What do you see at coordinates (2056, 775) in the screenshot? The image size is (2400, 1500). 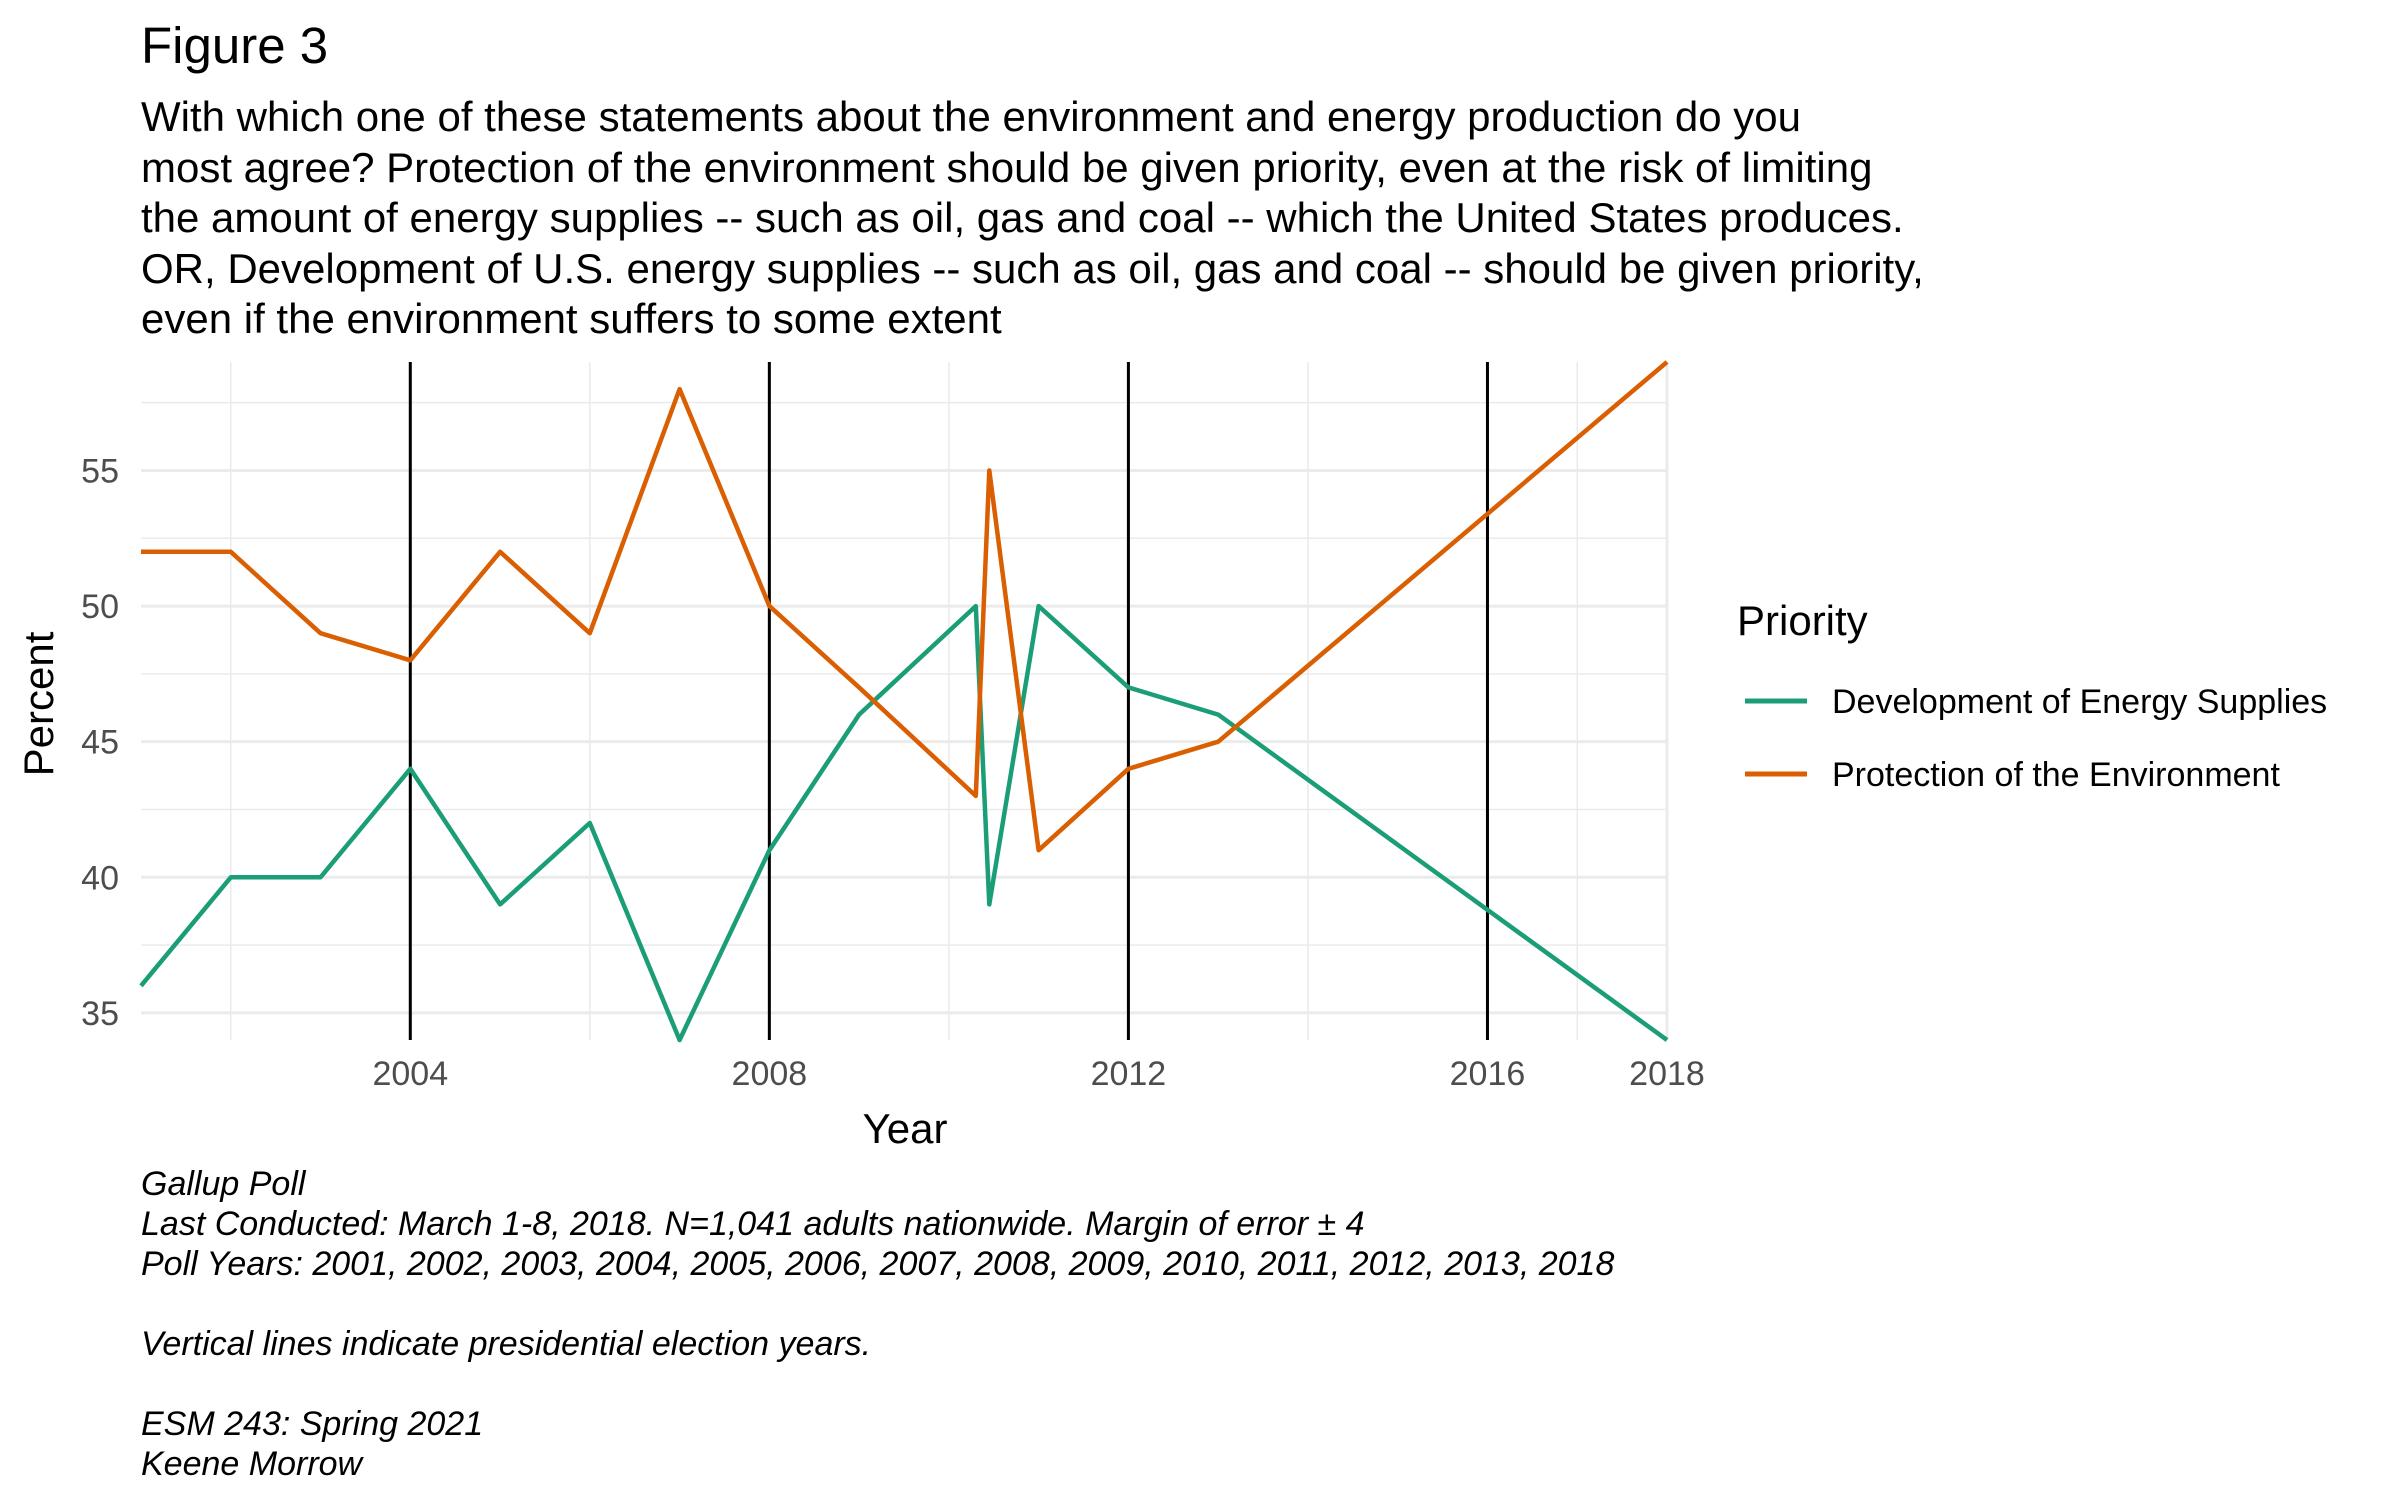 I see `legend-label: Protection of the Environment` at bounding box center [2056, 775].